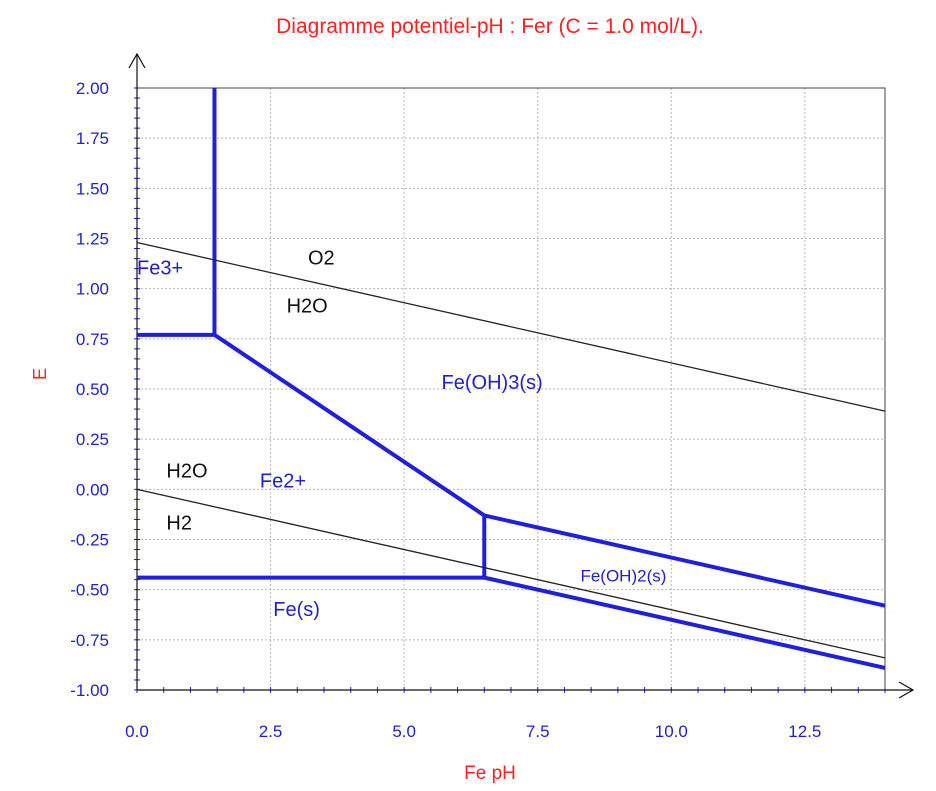 The width and height of the screenshot is (936, 791). What do you see at coordinates (92, 339) in the screenshot?
I see `y-tick-label: 0.75` at bounding box center [92, 339].